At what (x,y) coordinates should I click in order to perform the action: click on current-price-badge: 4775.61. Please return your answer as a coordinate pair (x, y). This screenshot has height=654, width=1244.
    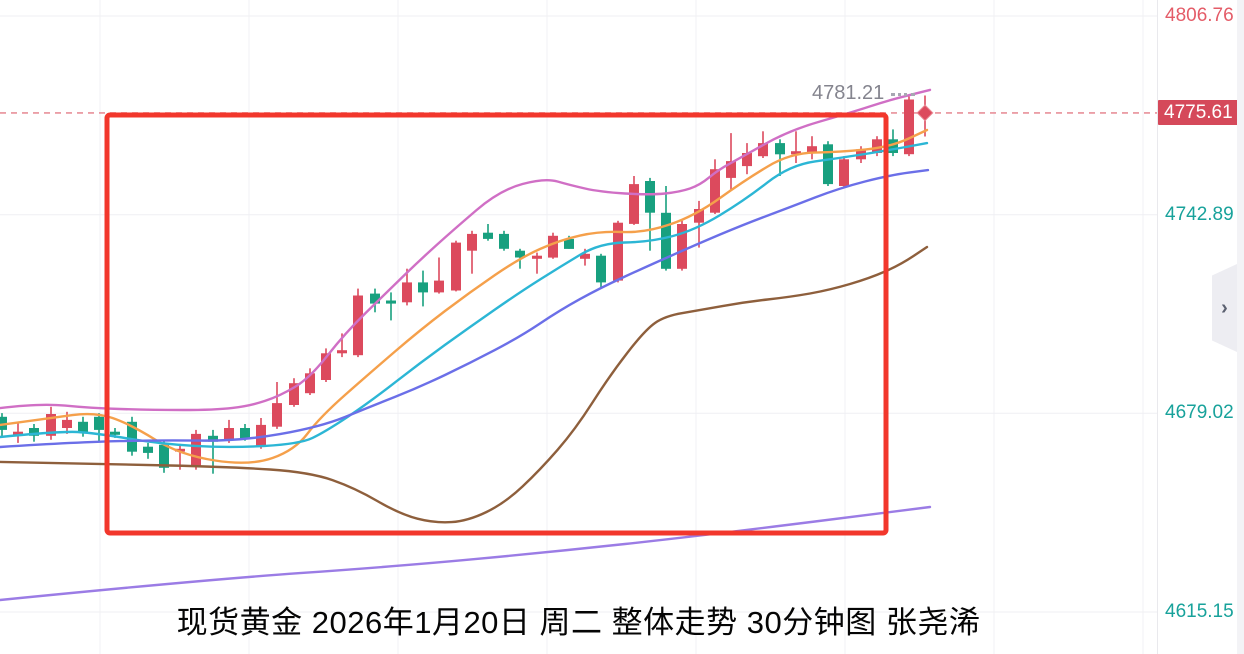
    Looking at the image, I should click on (1200, 112).